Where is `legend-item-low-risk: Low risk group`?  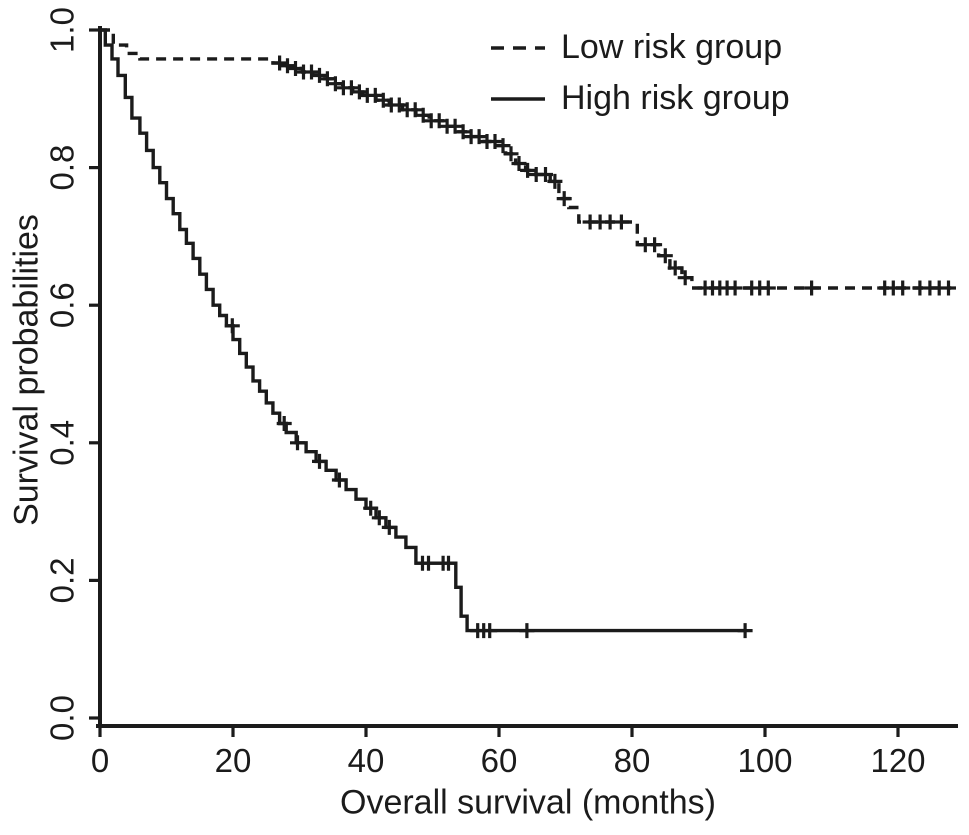
legend-item-low-risk: Low risk group is located at coordinates (640, 47).